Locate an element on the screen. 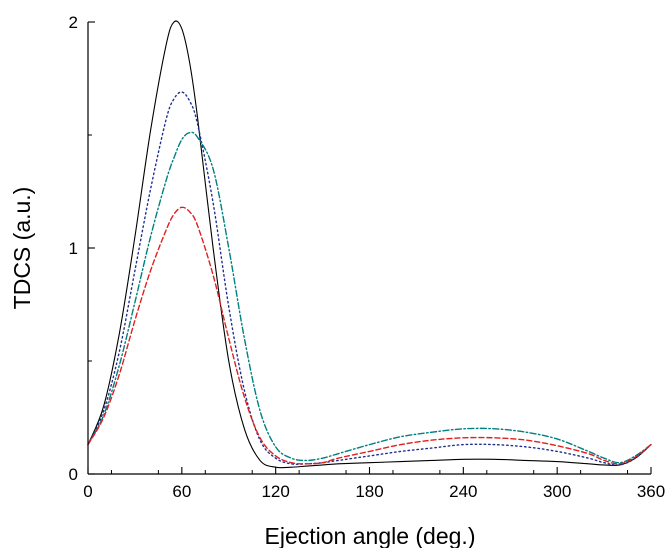 This screenshot has height=548, width=666. x-tick-label: 300 is located at coordinates (557, 491).